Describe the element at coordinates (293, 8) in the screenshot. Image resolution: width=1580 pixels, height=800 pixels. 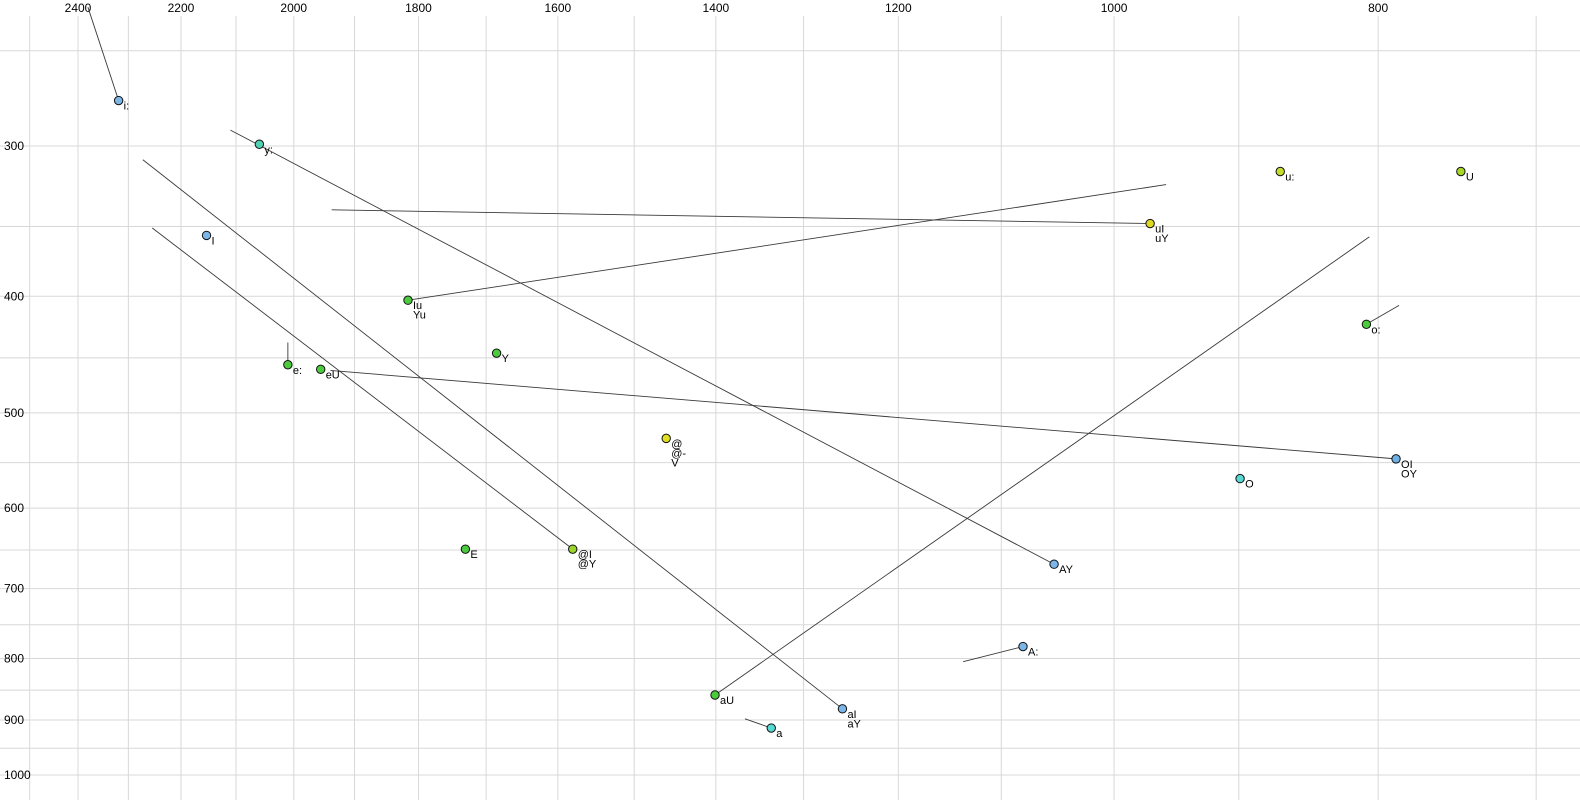
I see `x-axis-tick-label: 2000` at that location.